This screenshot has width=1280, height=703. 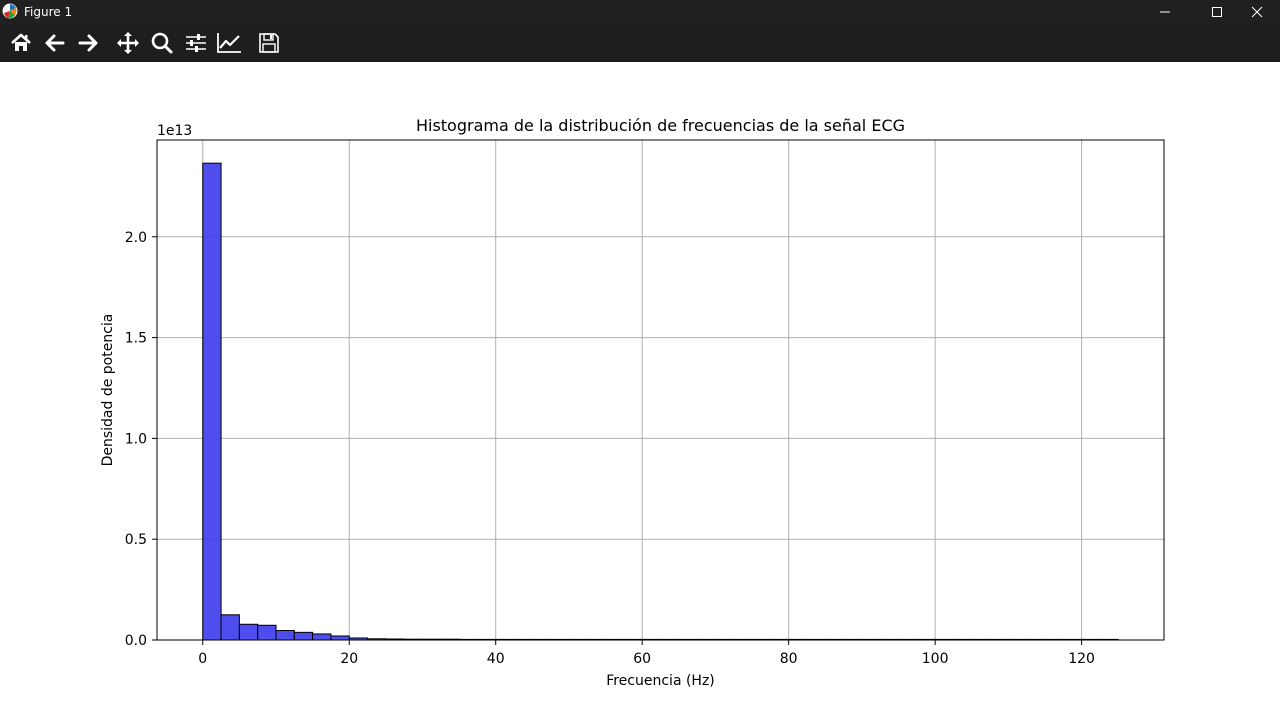 I want to click on x-tick-label: 40, so click(x=496, y=659).